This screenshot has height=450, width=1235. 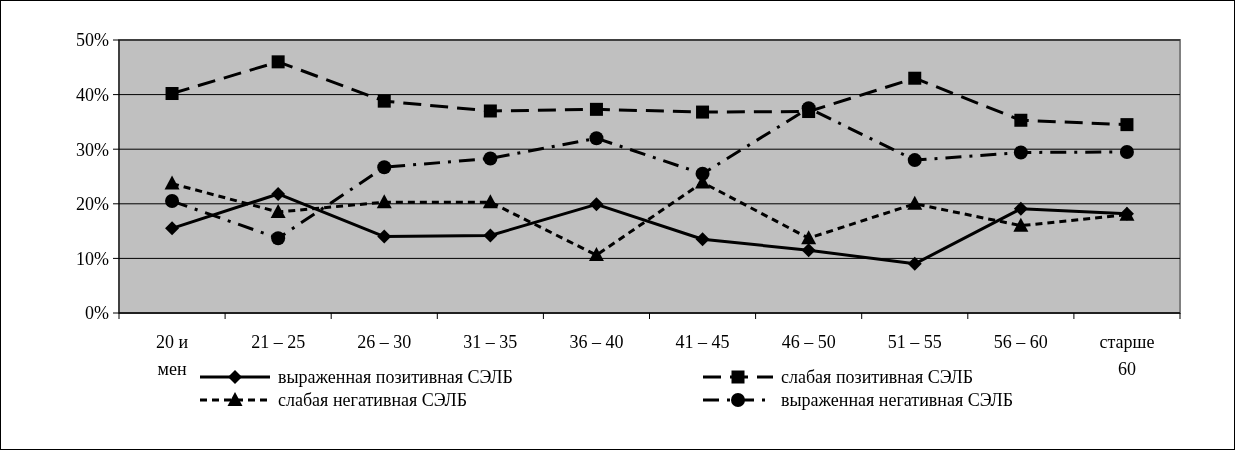 What do you see at coordinates (384, 342) in the screenshot?
I see `x-tick-label: 26 – 30` at bounding box center [384, 342].